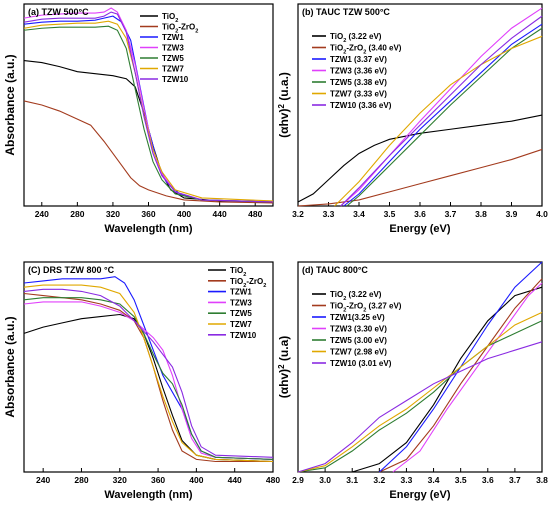 The width and height of the screenshot is (550, 518). What do you see at coordinates (357, 317) in the screenshot?
I see `legend-label: TZW1(3.25 eV)` at bounding box center [357, 317].